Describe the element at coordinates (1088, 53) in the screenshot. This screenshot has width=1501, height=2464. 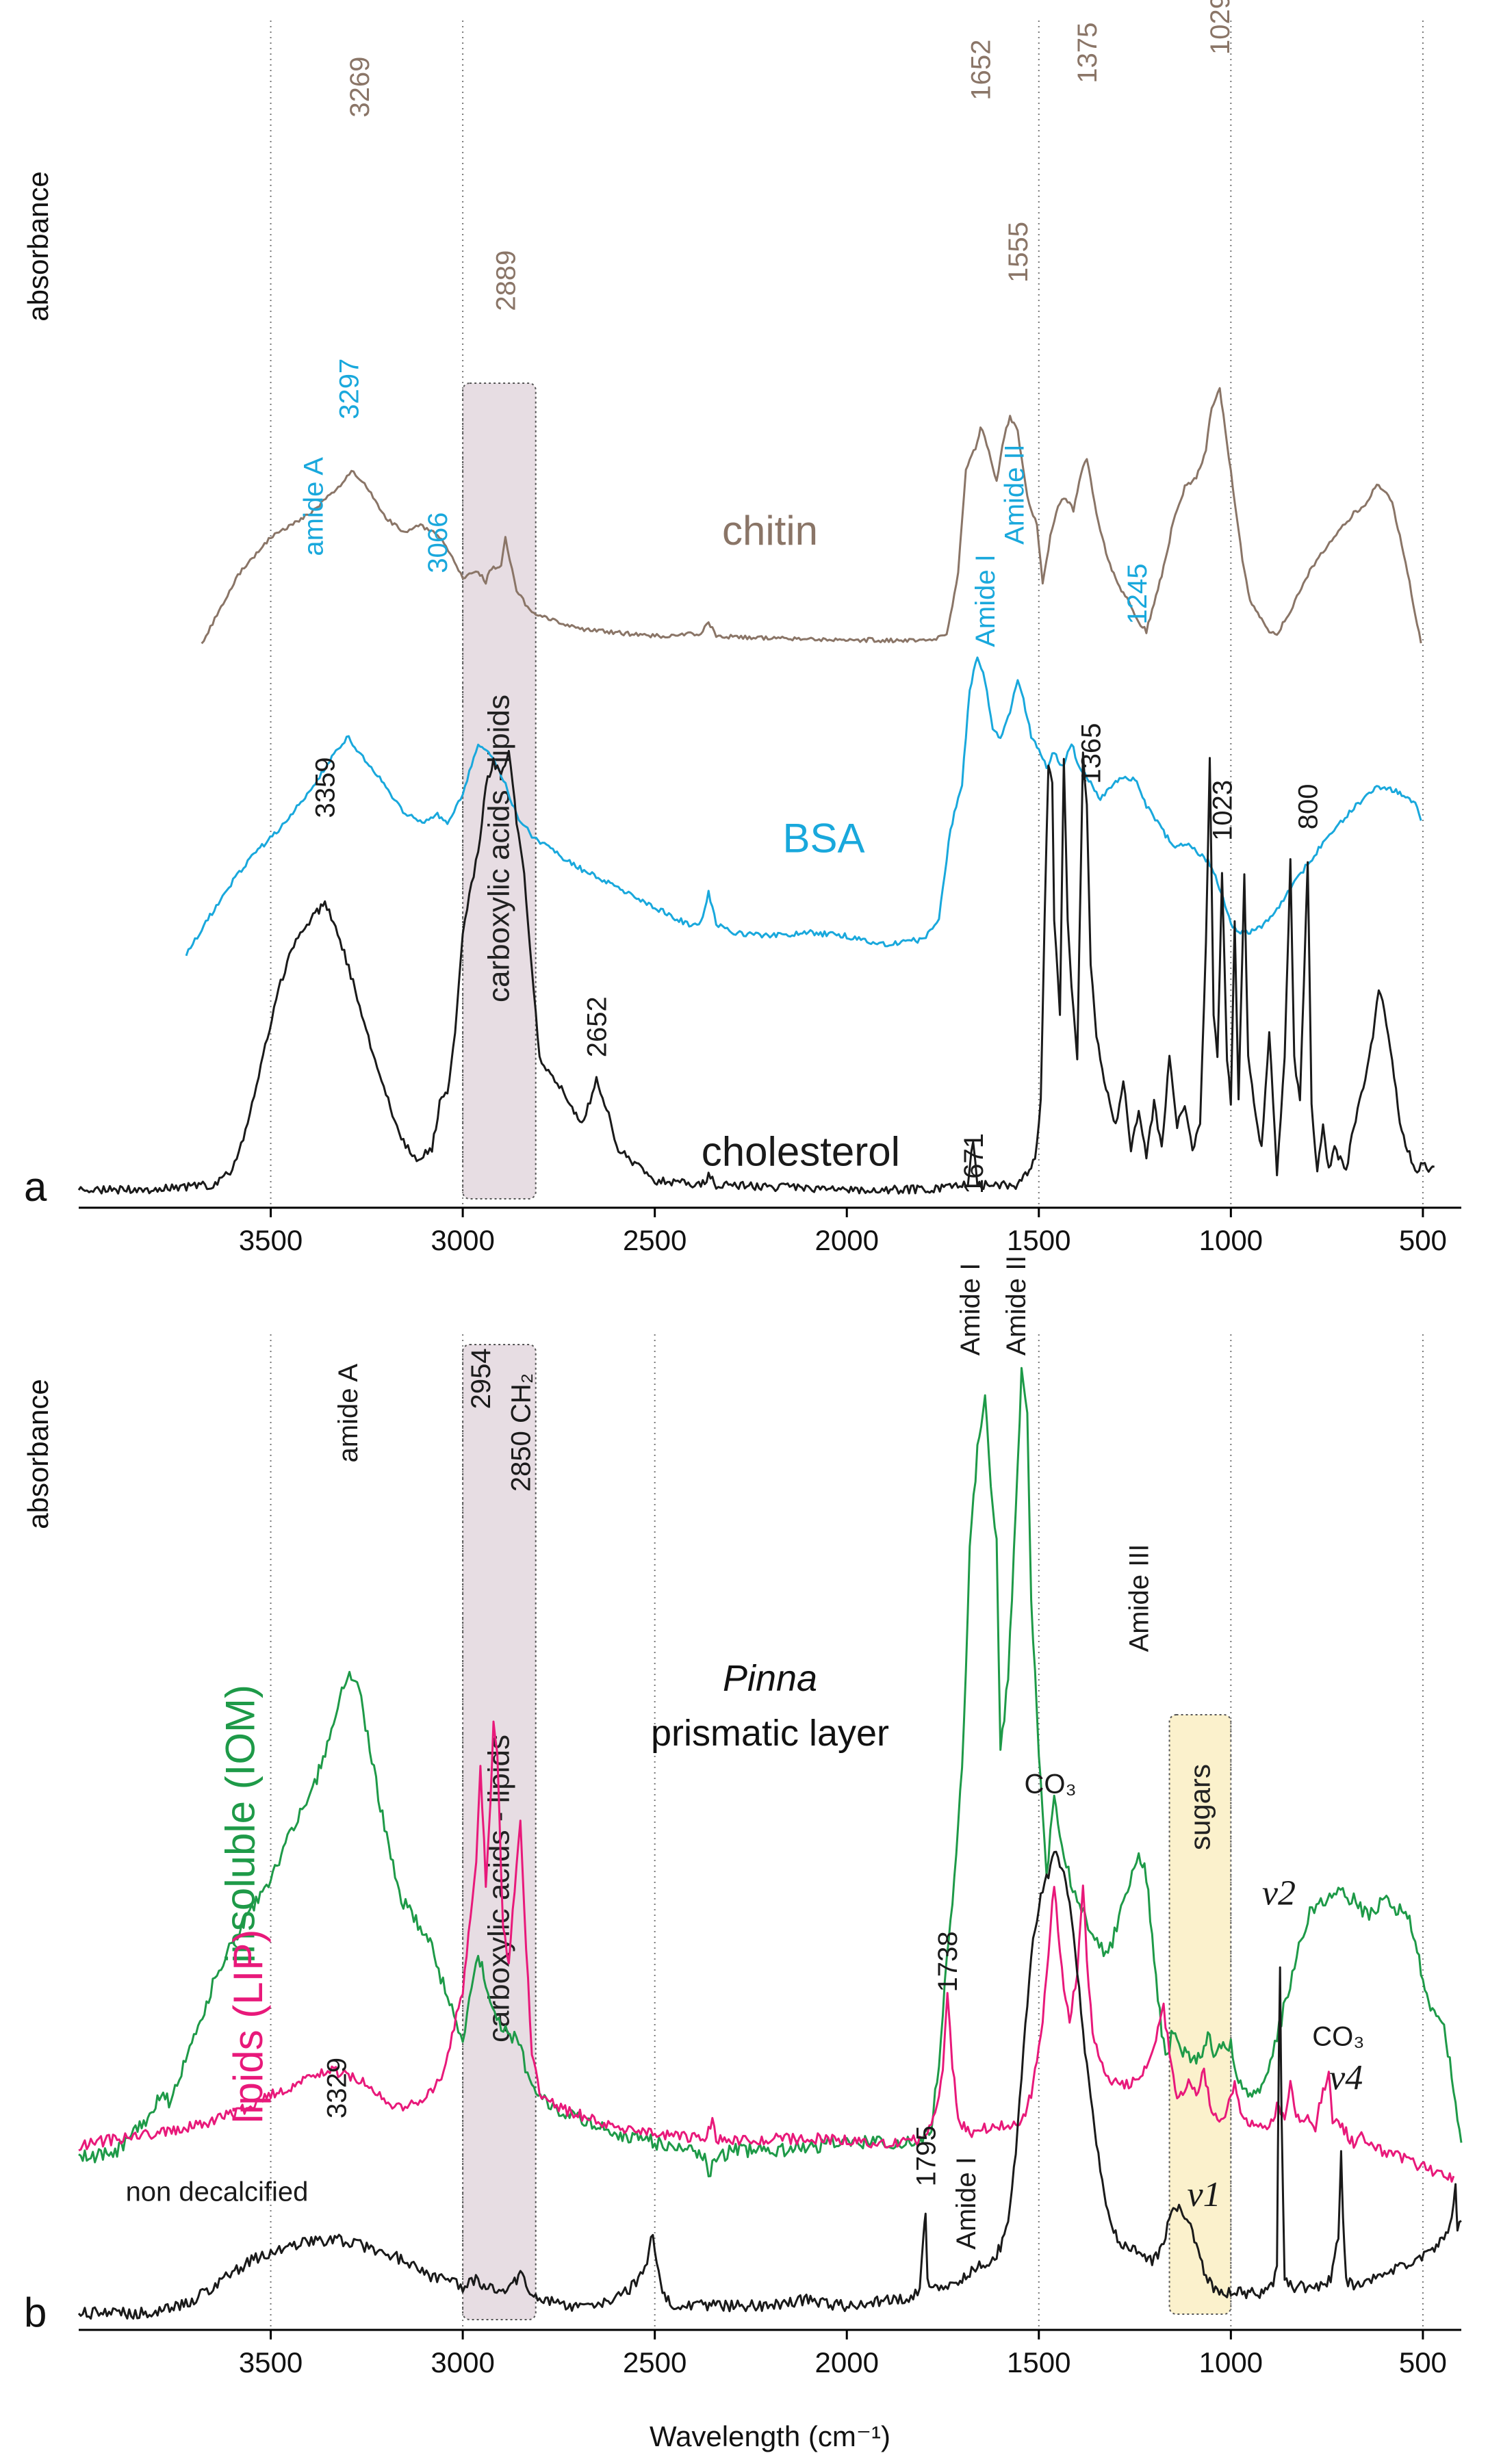
I see `annotation-1375: 1375` at that location.